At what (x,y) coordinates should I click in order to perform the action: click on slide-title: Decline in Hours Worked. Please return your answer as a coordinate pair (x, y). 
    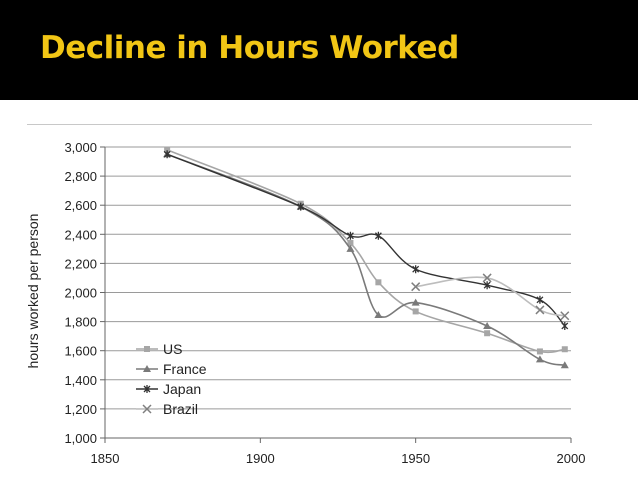
    Looking at the image, I should click on (249, 48).